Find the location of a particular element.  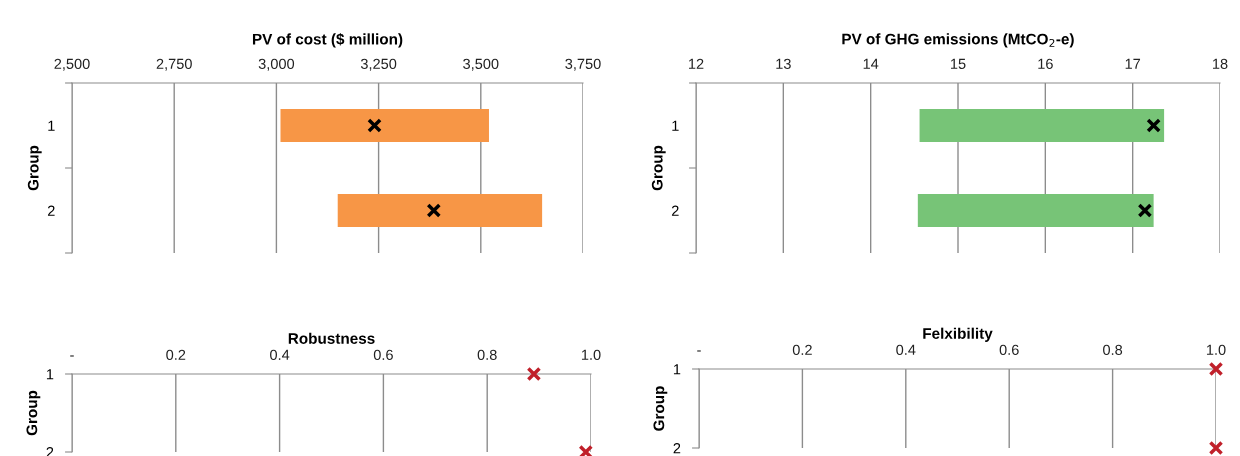

x-tick-label: 17 is located at coordinates (1133, 63).